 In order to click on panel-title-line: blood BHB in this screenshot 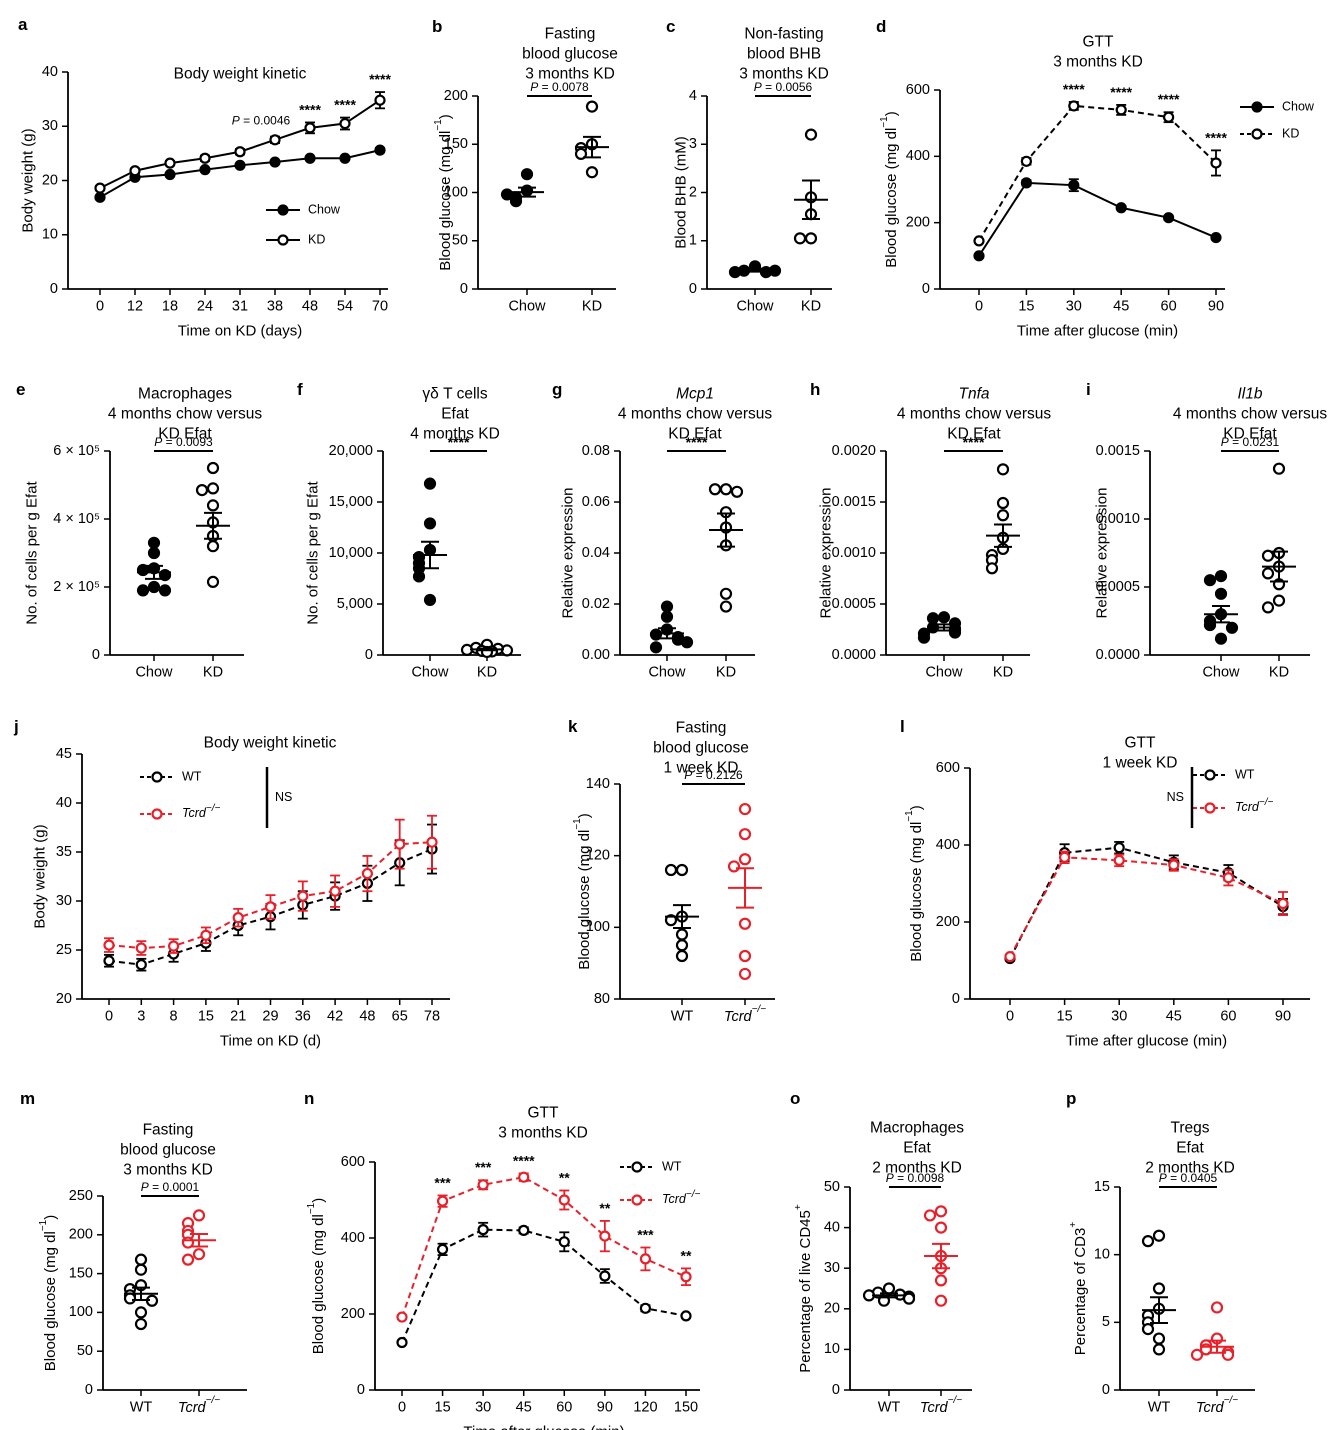, I will do `click(784, 53)`.